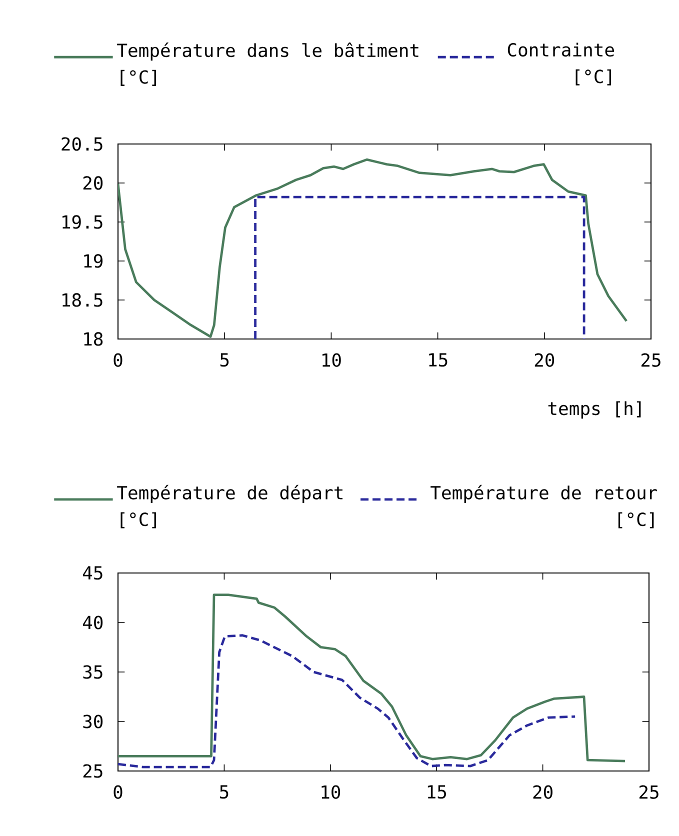 Image resolution: width=679 pixels, height=836 pixels. I want to click on y-tick-label: 18, so click(93, 339).